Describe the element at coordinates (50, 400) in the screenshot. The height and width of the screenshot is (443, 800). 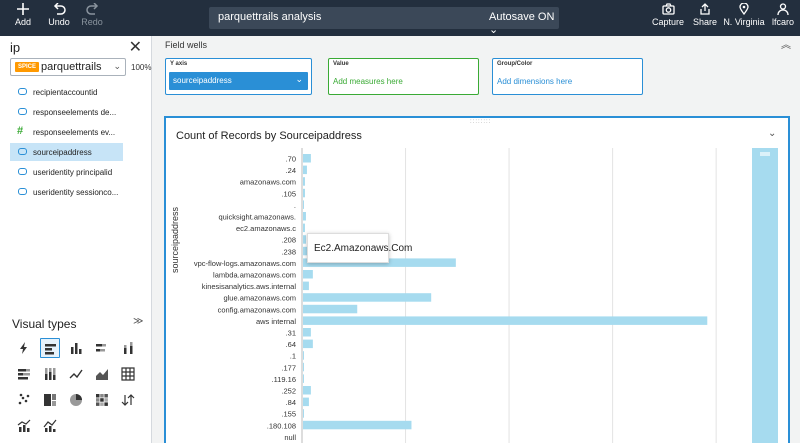
I see `tree-map-visual-button` at that location.